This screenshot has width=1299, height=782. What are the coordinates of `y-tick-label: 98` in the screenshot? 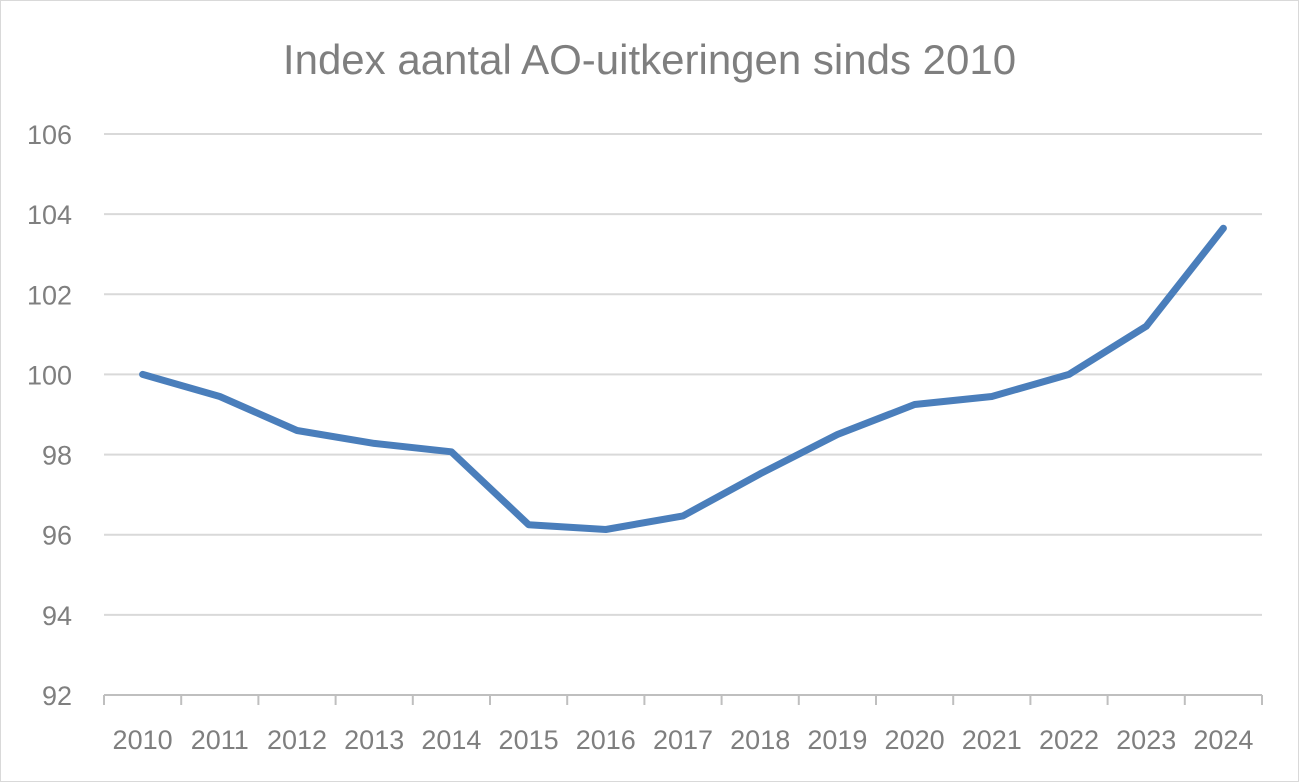 It's located at (57, 456).